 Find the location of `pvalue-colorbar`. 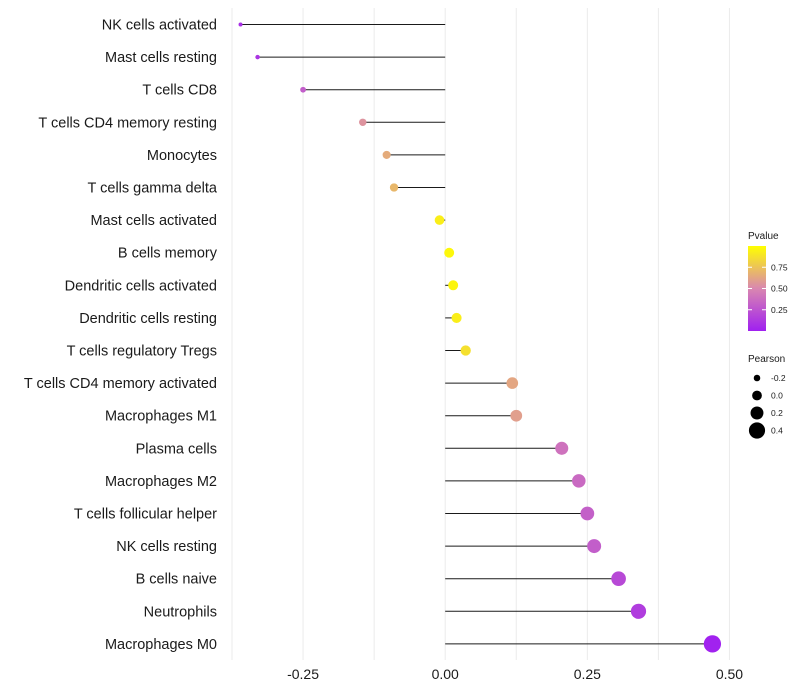

pvalue-colorbar is located at coordinates (757, 288).